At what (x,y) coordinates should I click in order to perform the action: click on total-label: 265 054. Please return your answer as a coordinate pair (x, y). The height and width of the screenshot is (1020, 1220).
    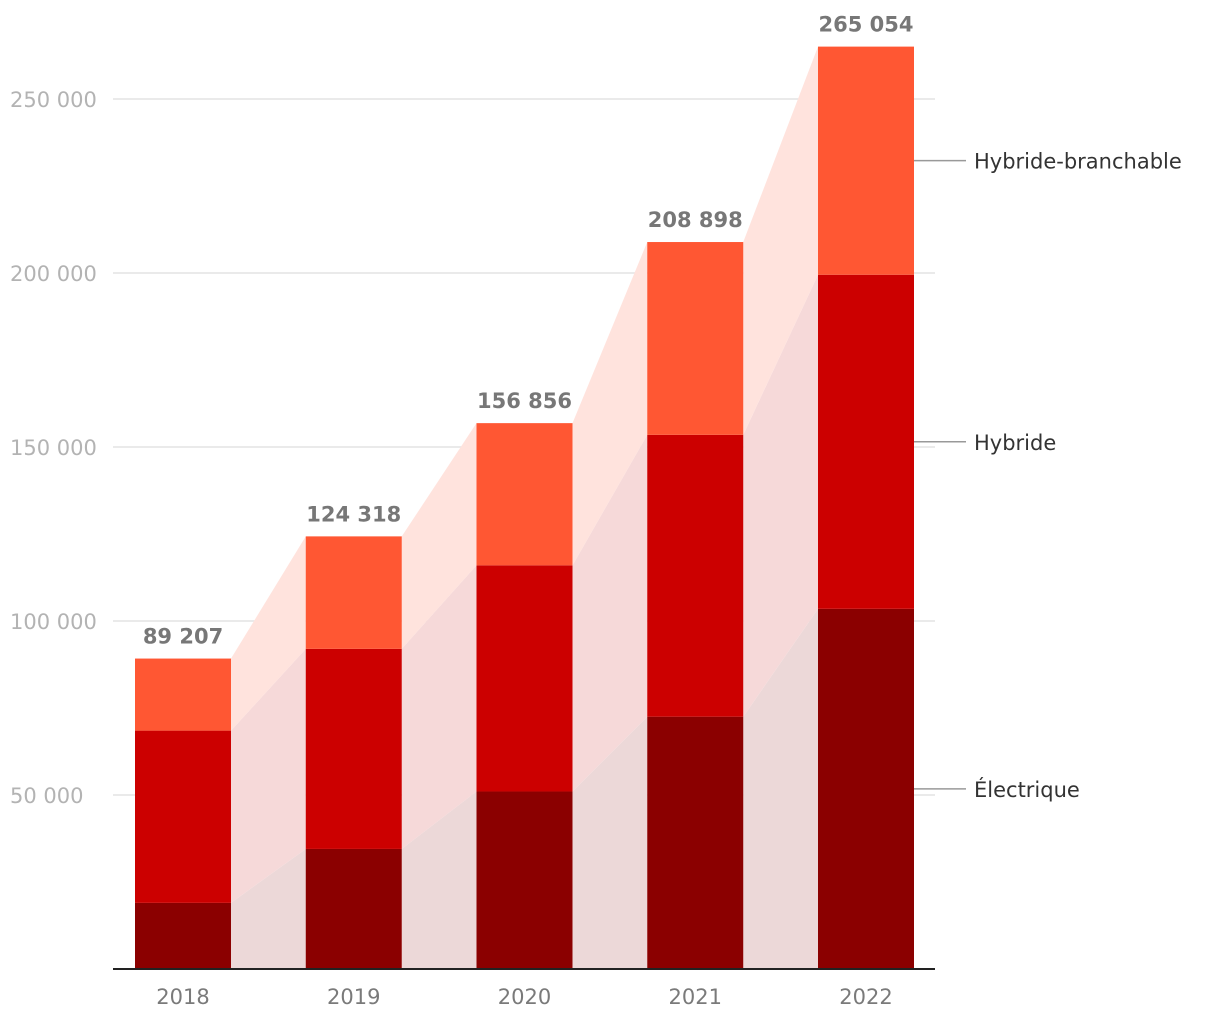
    Looking at the image, I should click on (866, 25).